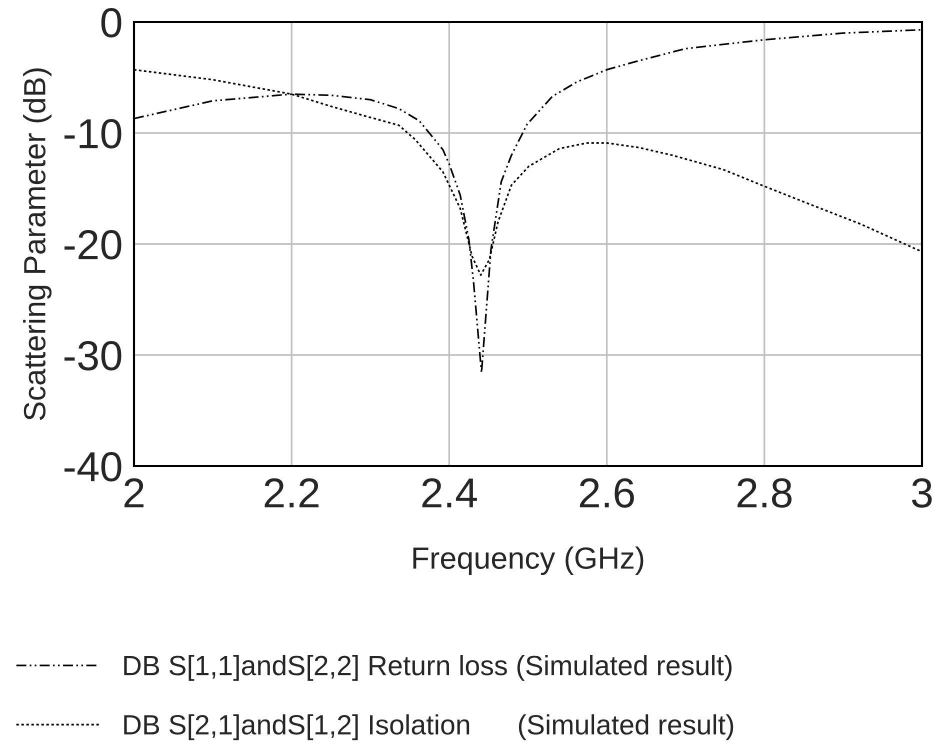 This screenshot has width=939, height=747. Describe the element at coordinates (528, 560) in the screenshot. I see `x-axis-title: Frequency (GHz)` at that location.